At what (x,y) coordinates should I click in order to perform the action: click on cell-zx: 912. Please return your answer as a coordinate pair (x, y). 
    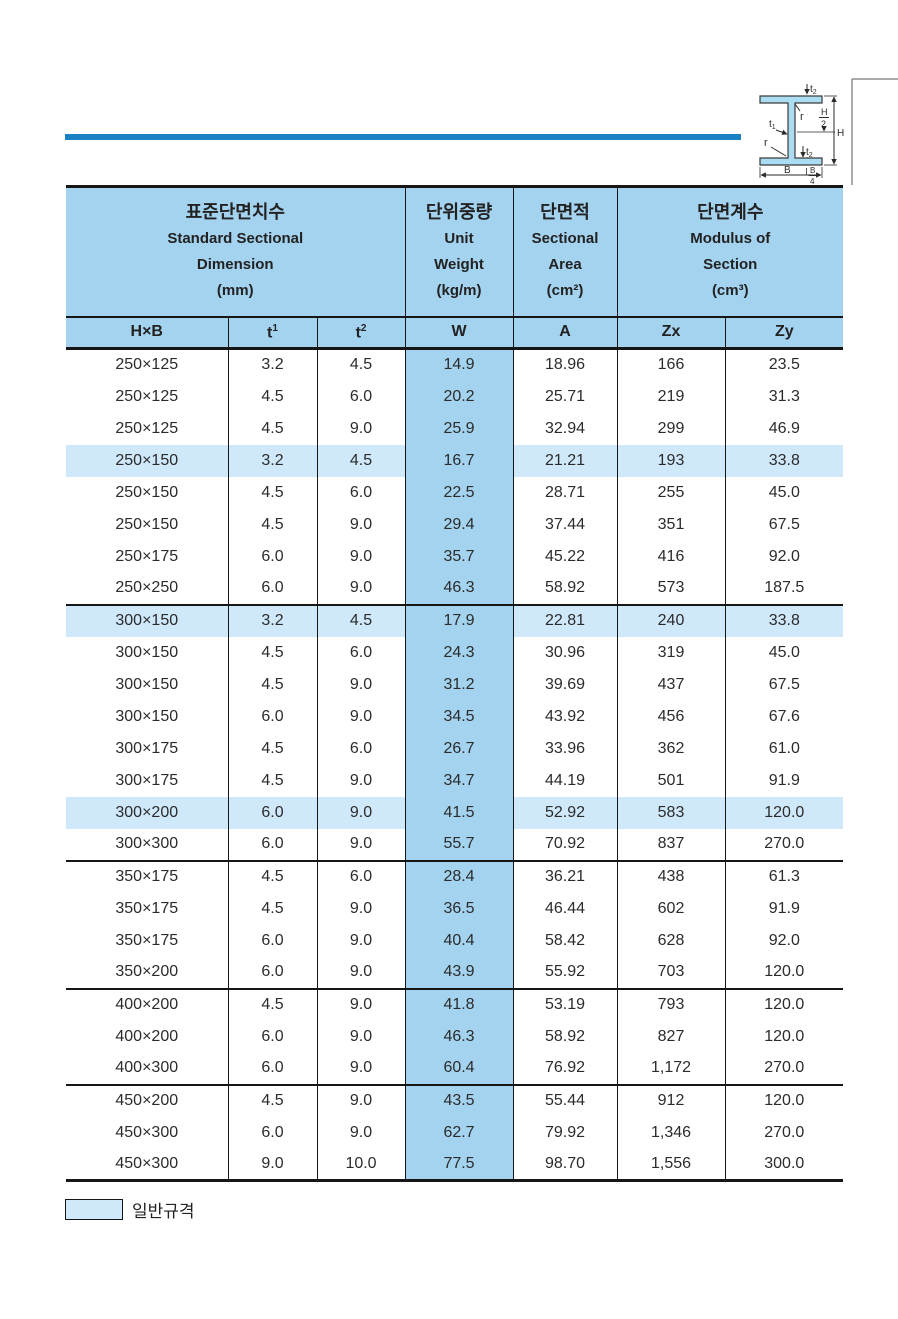
    Looking at the image, I should click on (671, 1100).